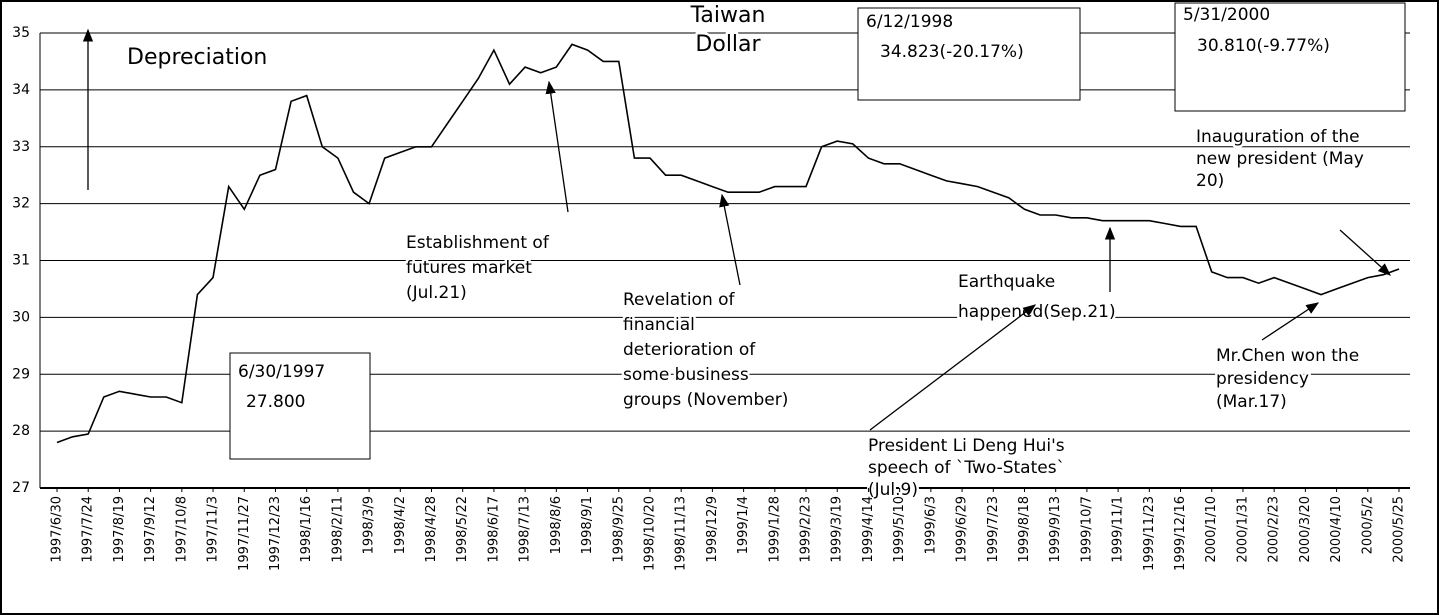  What do you see at coordinates (806, 529) in the screenshot?
I see `x-tick-label: 1999/2/23` at bounding box center [806, 529].